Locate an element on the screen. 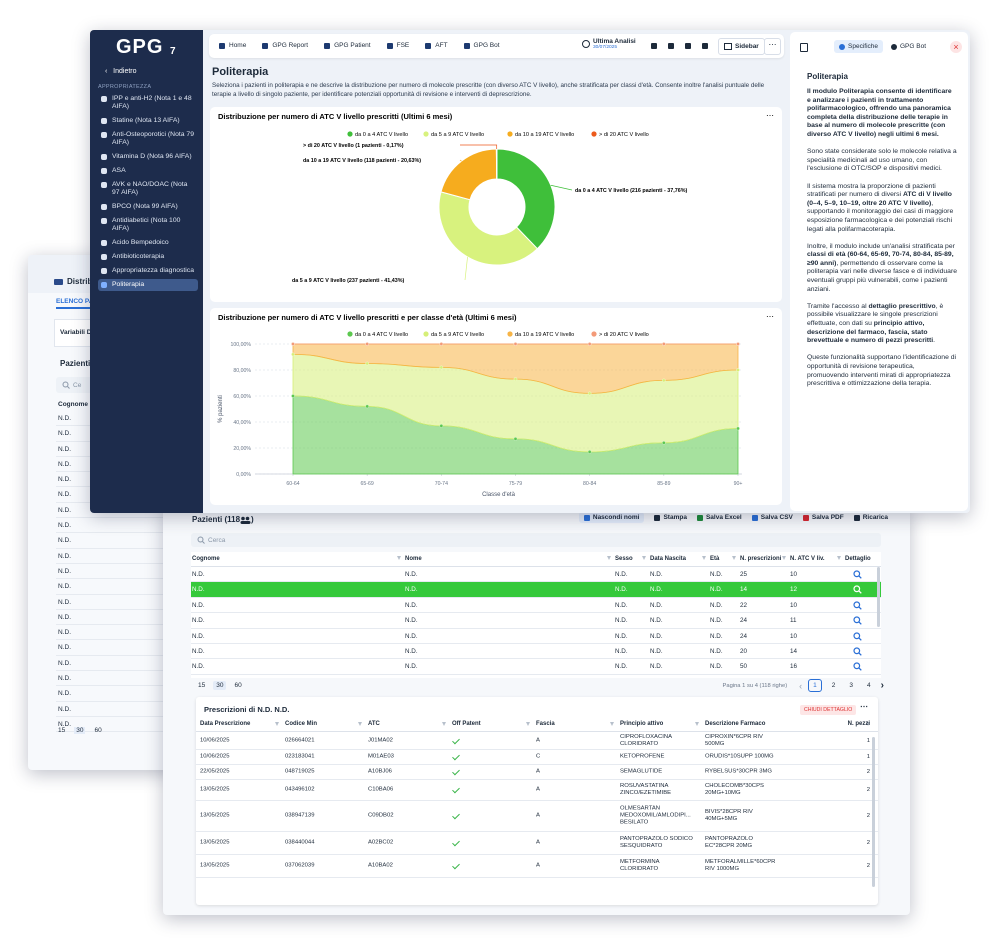 This screenshot has height=945, width=1000. nav-label: Home is located at coordinates (238, 45).